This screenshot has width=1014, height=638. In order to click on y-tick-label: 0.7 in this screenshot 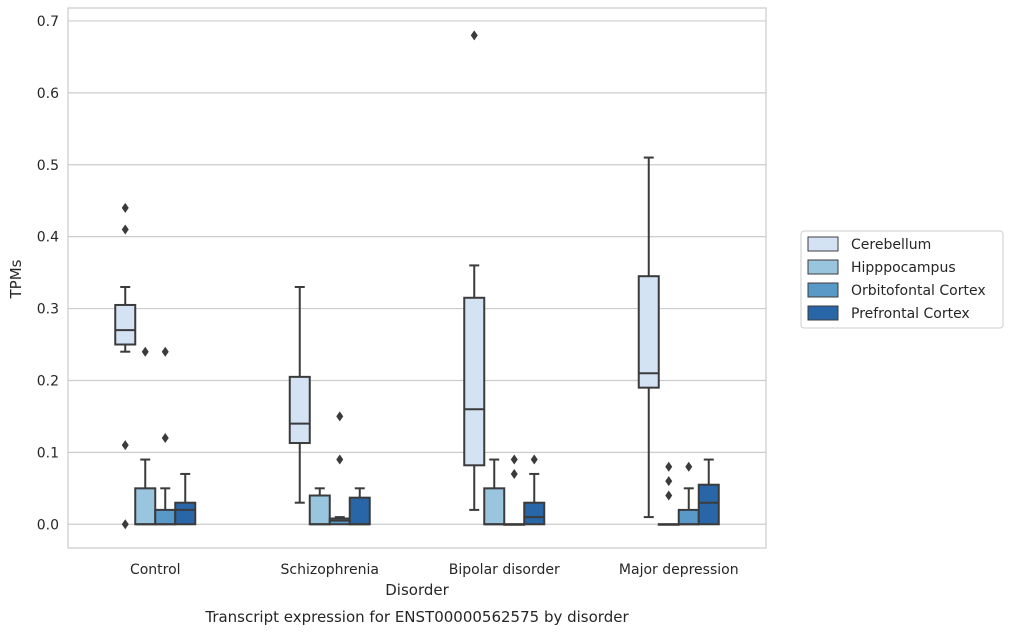, I will do `click(48, 22)`.